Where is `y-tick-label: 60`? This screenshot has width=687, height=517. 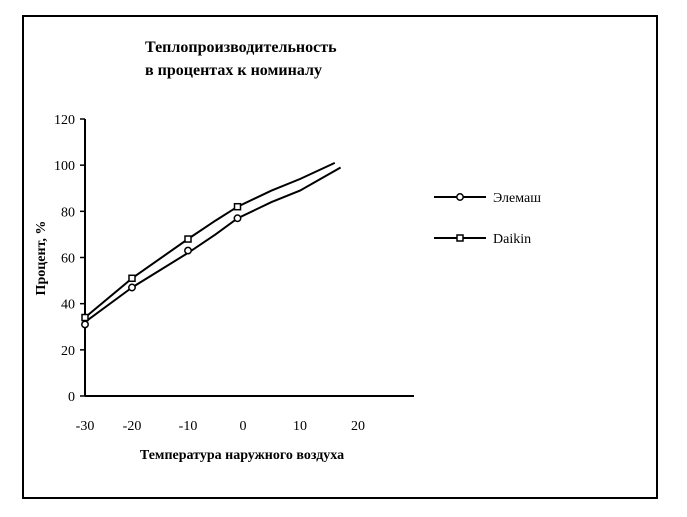 y-tick-label: 60 is located at coordinates (68, 259).